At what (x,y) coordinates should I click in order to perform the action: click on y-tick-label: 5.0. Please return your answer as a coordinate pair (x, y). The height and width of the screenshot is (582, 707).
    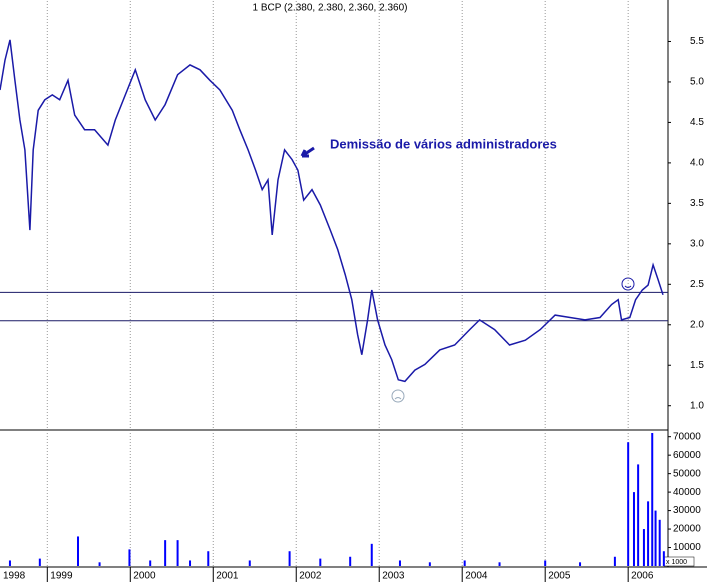
    Looking at the image, I should click on (697, 82).